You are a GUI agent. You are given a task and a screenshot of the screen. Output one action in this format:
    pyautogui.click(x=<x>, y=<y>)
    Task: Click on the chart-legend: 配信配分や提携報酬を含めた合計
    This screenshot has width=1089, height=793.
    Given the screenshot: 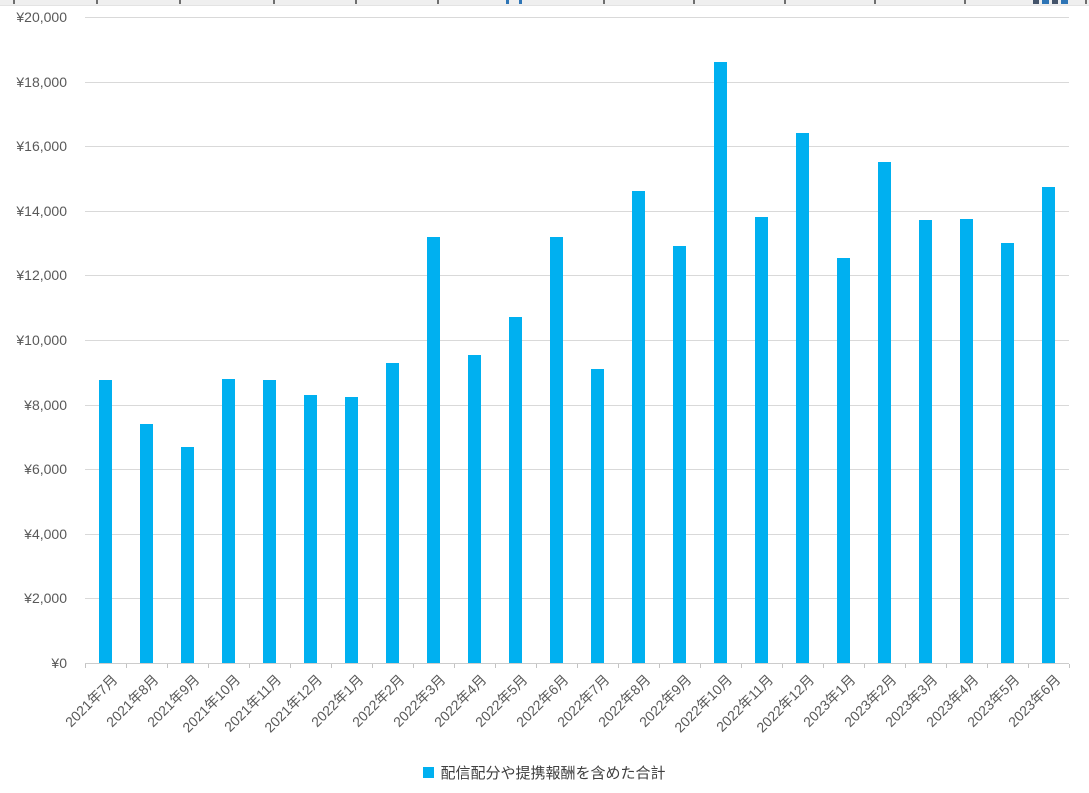 What is the action you would take?
    pyautogui.click(x=544, y=772)
    